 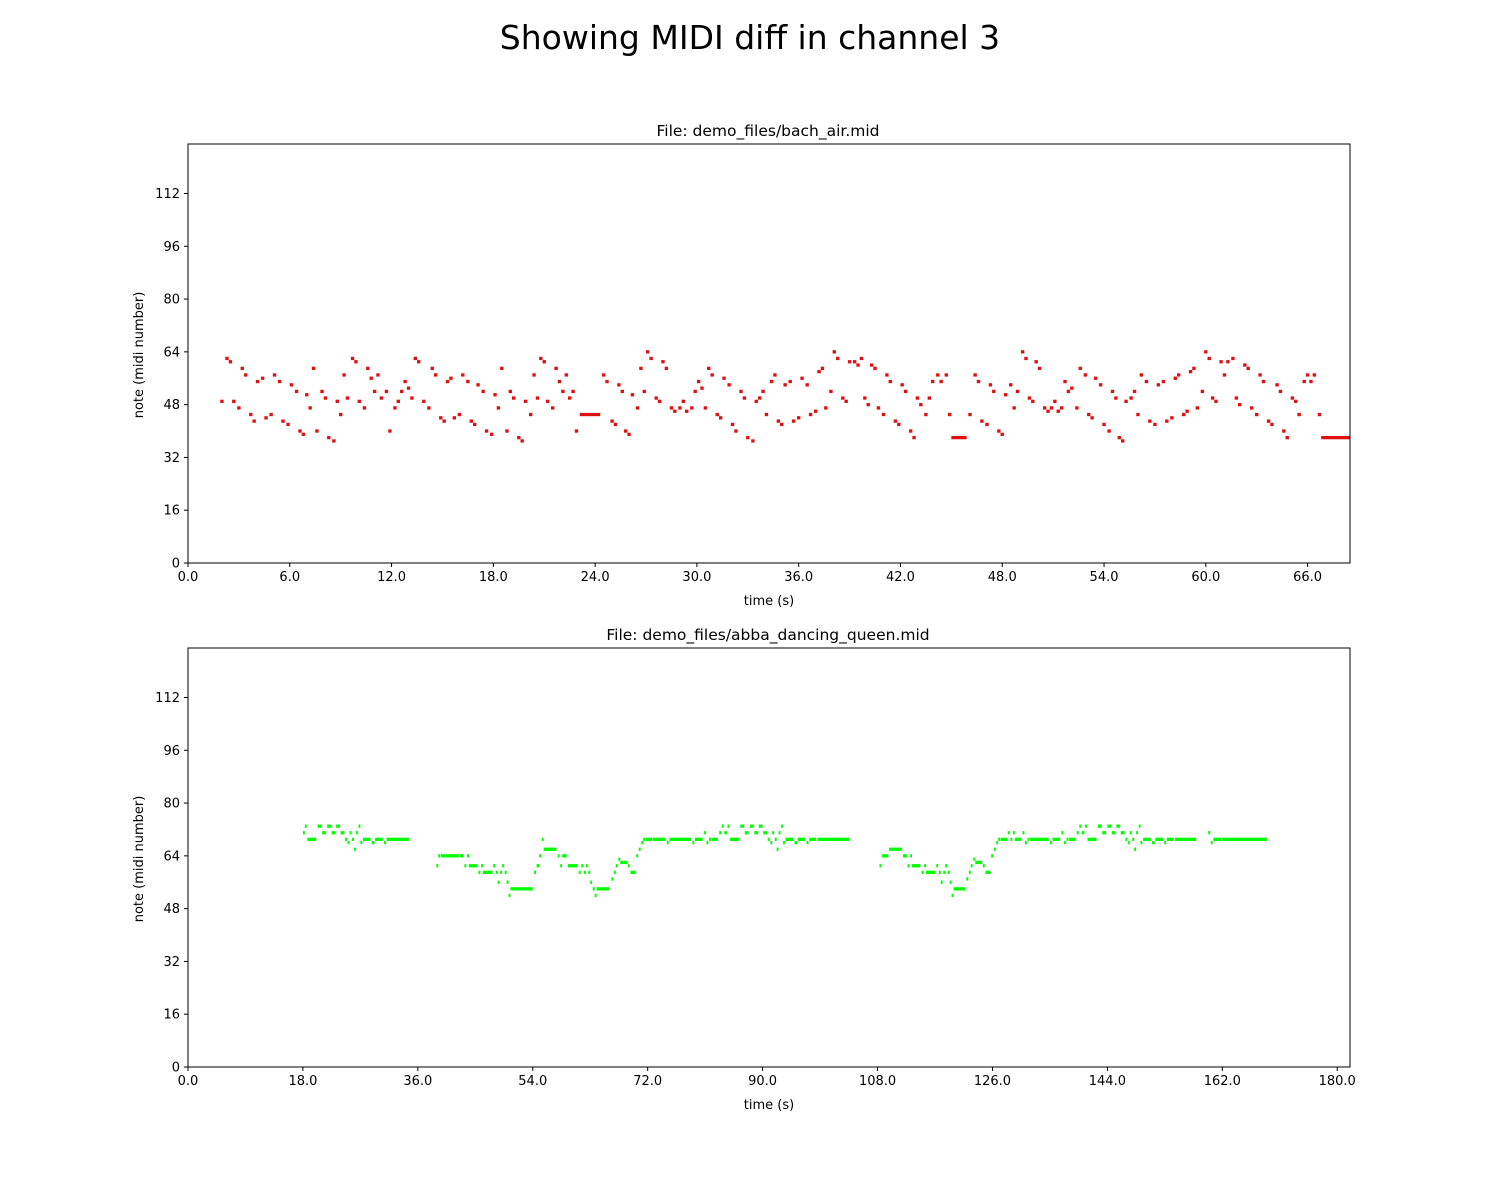 I want to click on x-tick-label: 0.0, so click(x=188, y=1081).